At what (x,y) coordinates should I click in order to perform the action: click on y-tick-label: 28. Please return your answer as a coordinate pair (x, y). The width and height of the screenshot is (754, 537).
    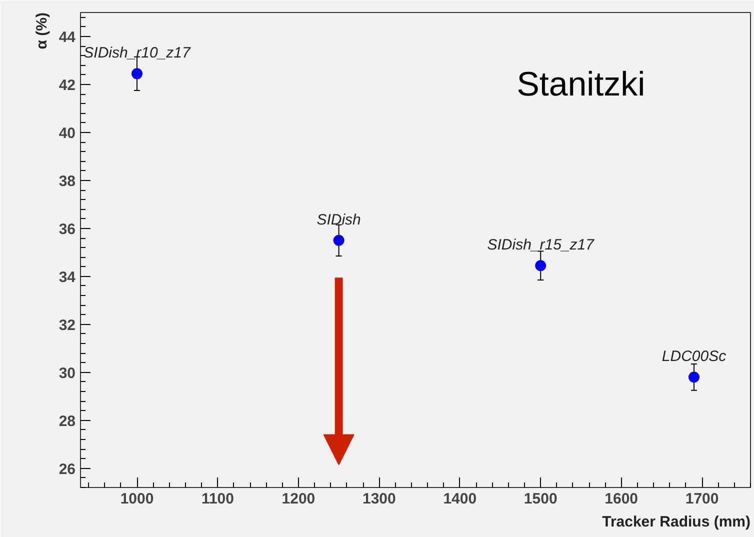
    Looking at the image, I should click on (67, 421).